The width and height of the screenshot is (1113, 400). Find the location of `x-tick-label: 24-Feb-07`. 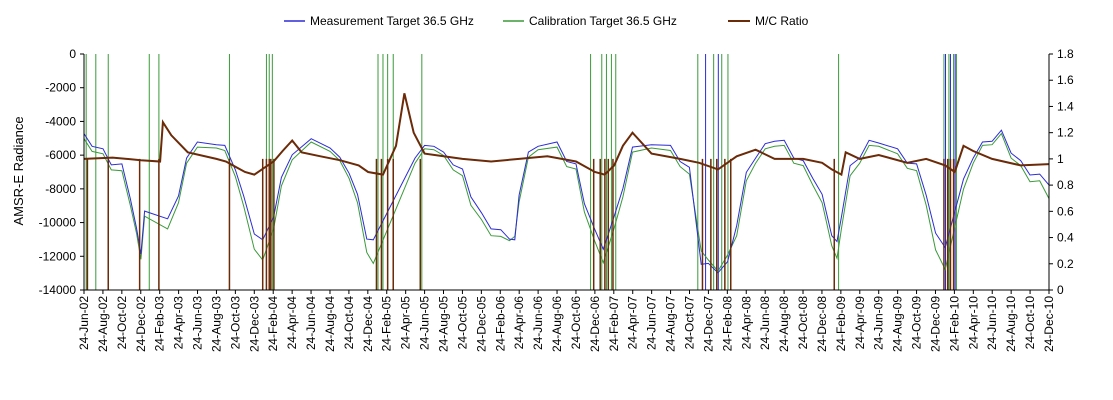

x-tick-label: 24-Feb-07 is located at coordinates (614, 324).